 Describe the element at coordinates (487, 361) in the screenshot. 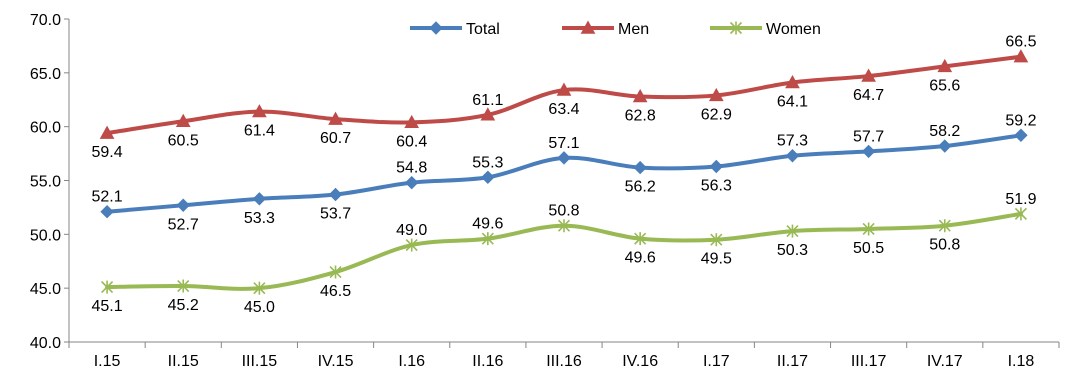

I see `x-tick-label: II.16` at that location.